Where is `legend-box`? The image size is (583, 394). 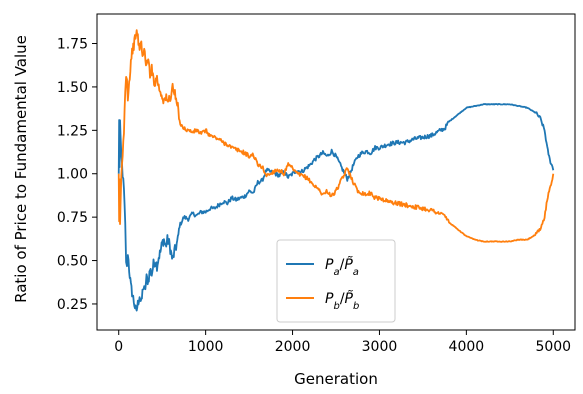
legend-box is located at coordinates (336, 281).